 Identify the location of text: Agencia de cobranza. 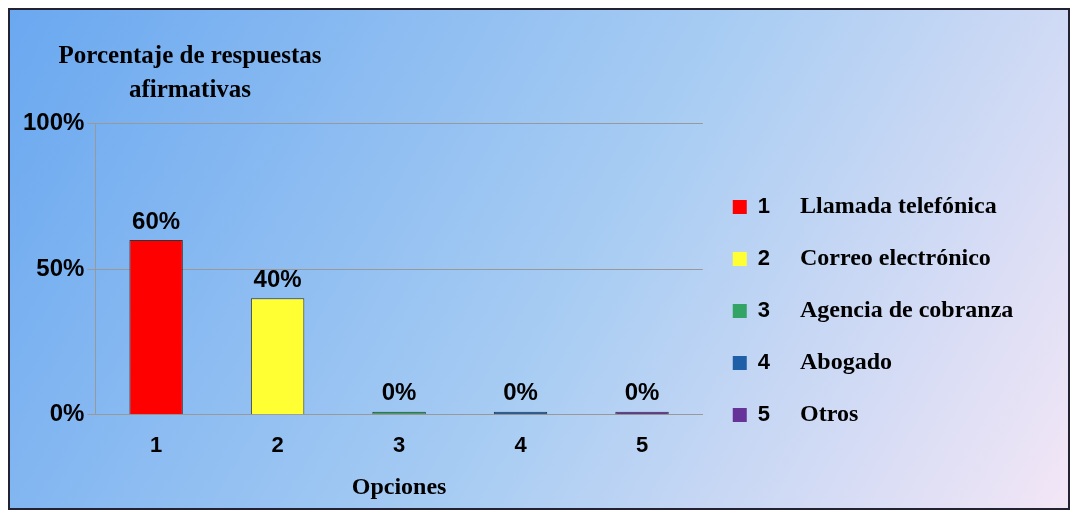
(907, 309).